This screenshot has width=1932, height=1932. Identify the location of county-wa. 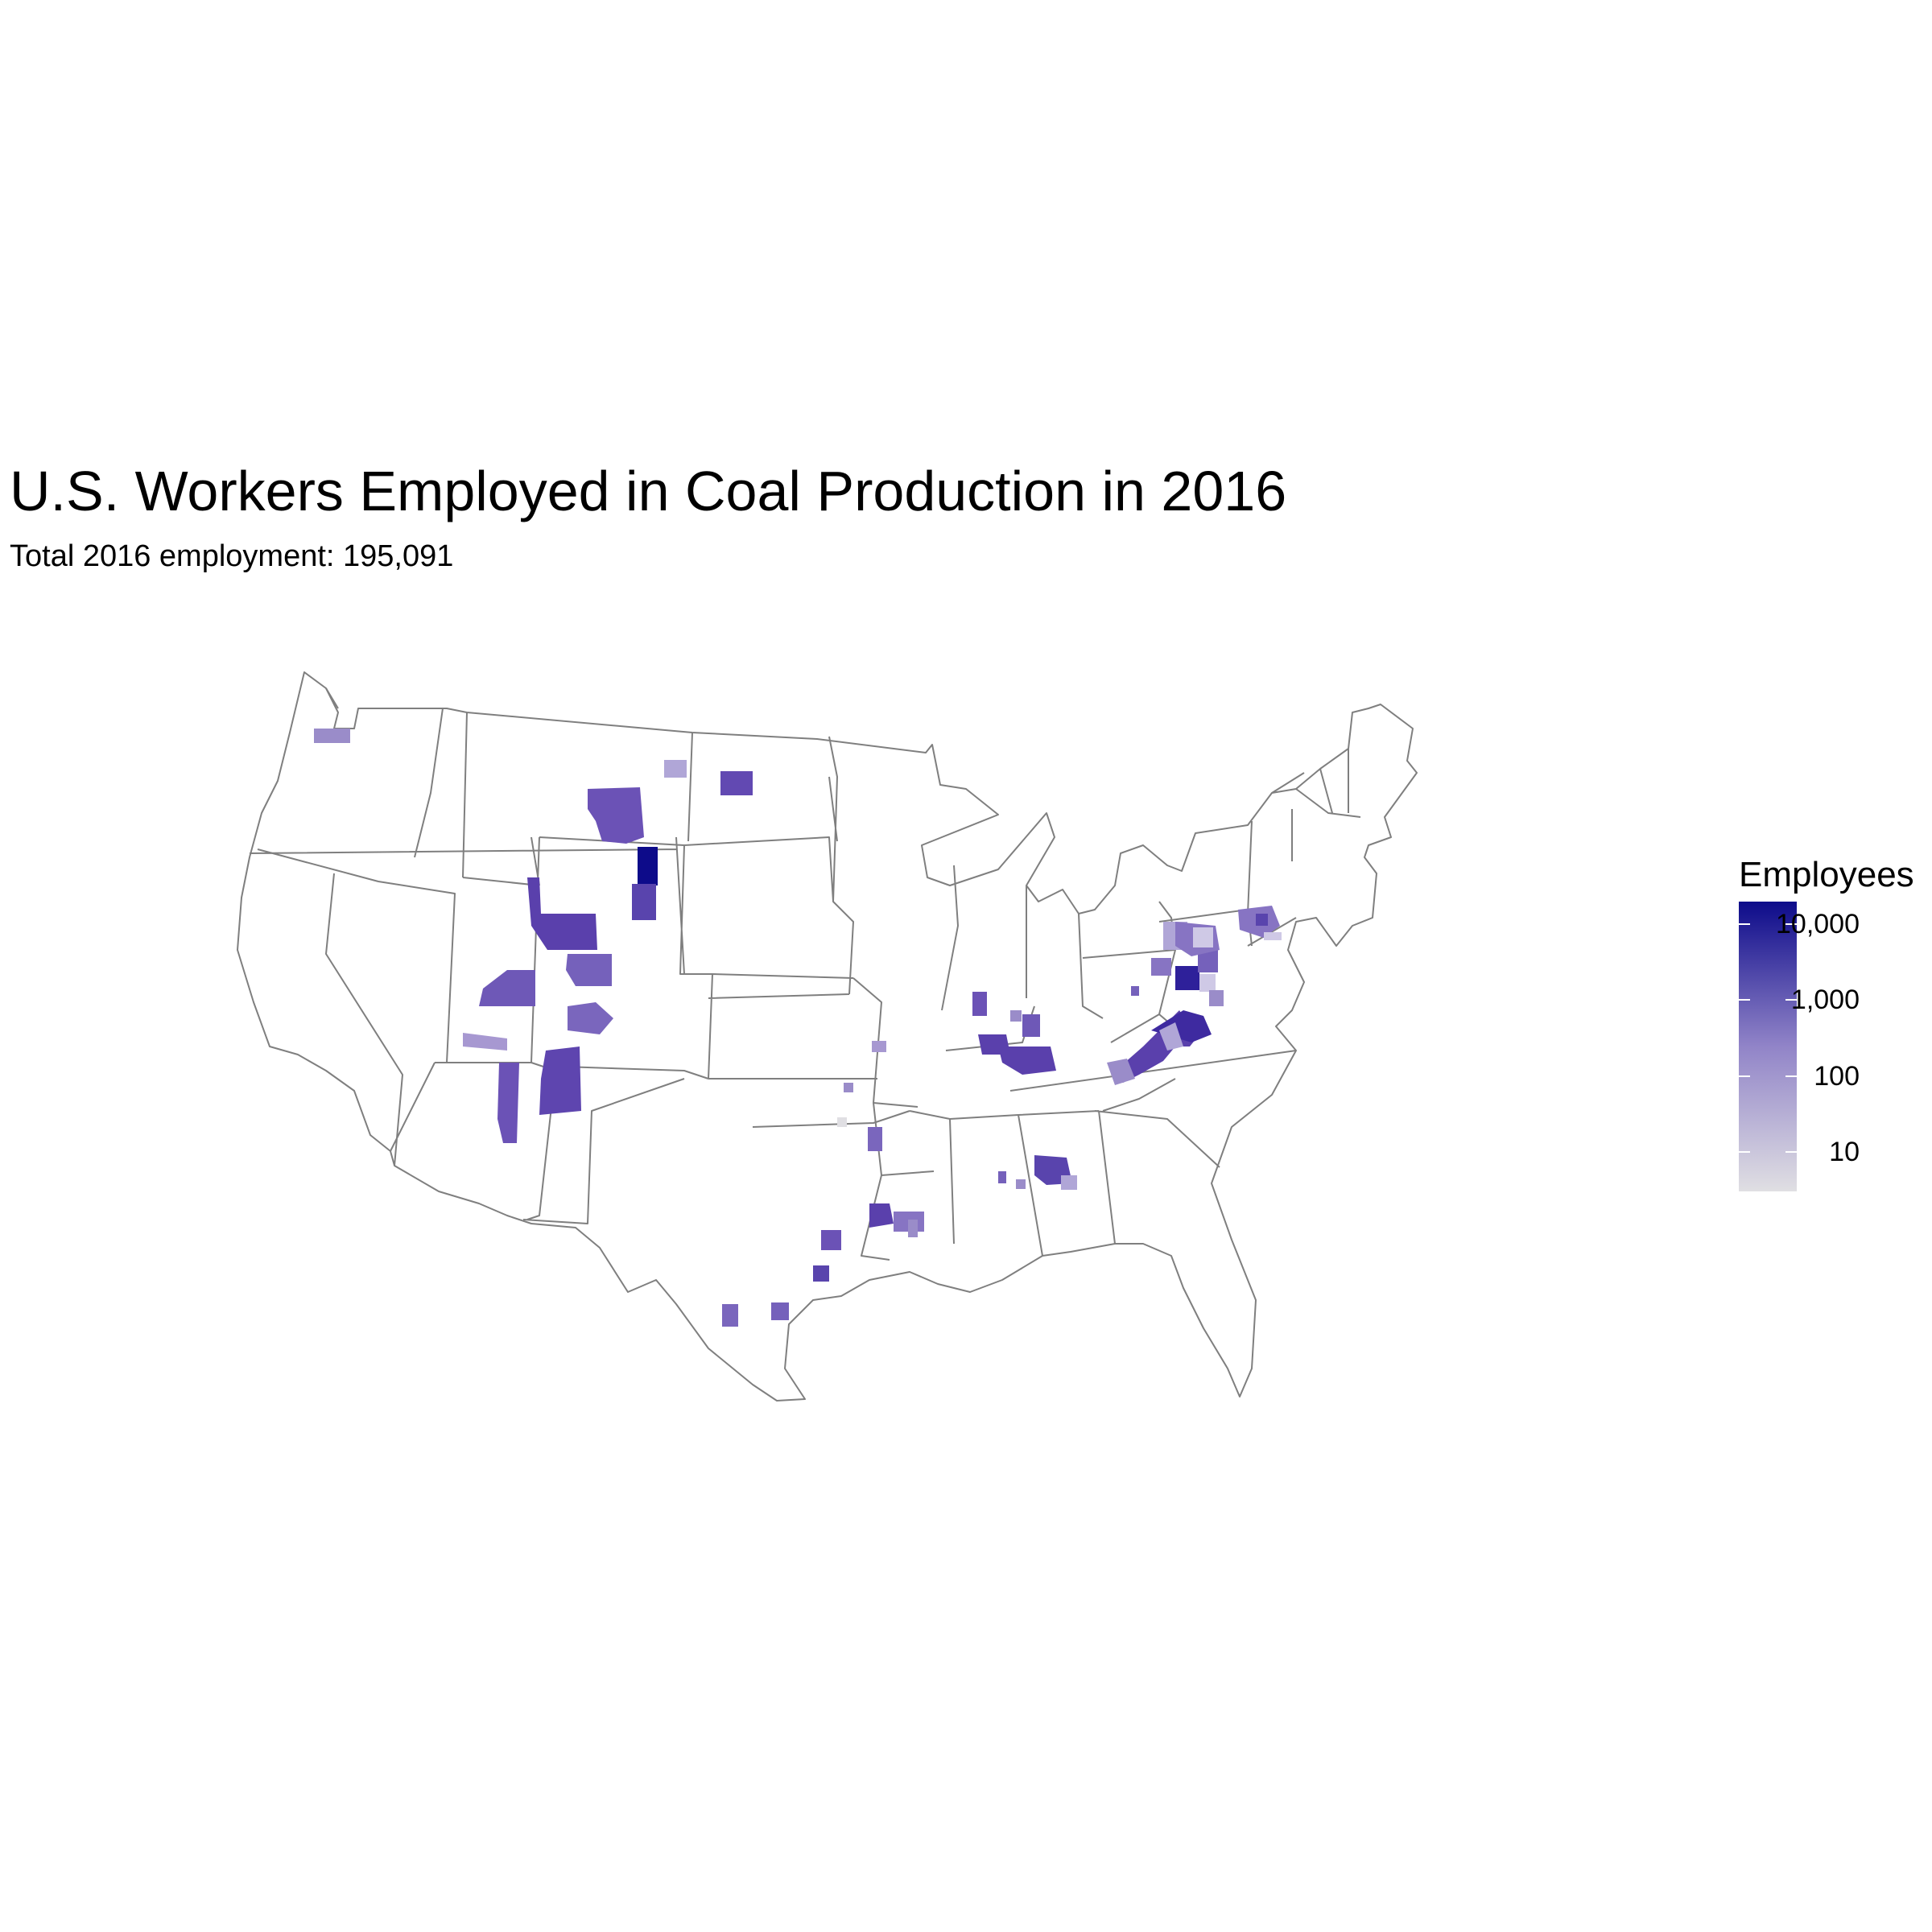
(332, 736).